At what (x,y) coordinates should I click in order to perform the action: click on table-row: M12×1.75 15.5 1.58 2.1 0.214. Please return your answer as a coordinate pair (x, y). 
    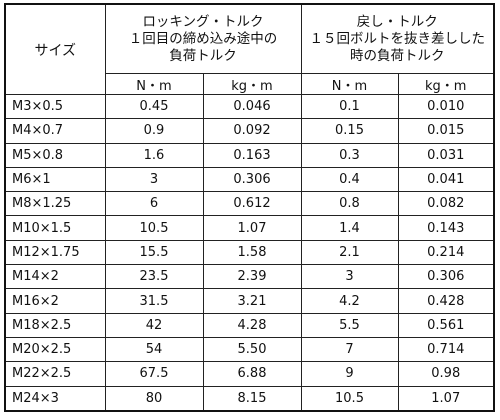
    Looking at the image, I should click on (249, 252).